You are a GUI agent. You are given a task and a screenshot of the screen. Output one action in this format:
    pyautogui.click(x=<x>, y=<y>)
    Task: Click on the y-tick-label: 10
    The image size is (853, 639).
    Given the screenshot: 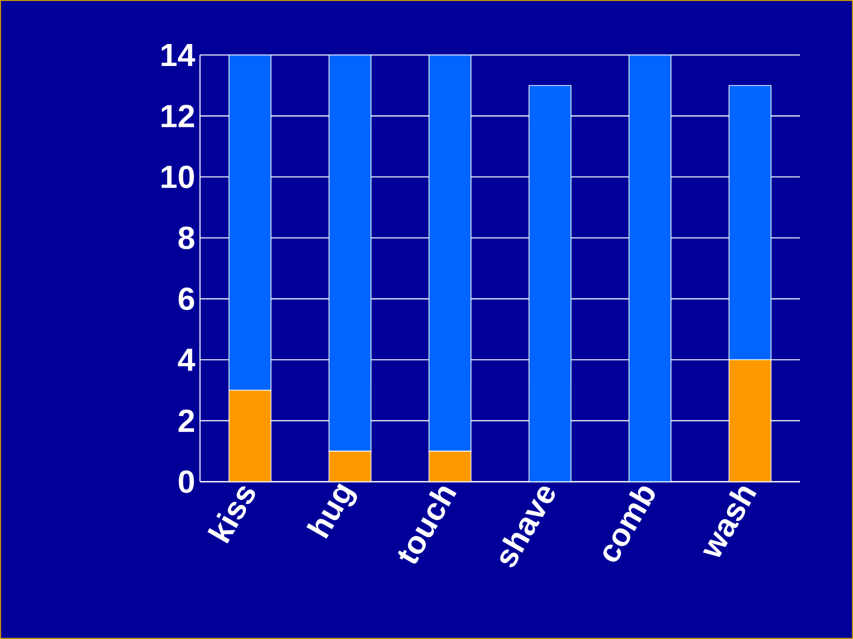 What is the action you would take?
    pyautogui.click(x=178, y=177)
    